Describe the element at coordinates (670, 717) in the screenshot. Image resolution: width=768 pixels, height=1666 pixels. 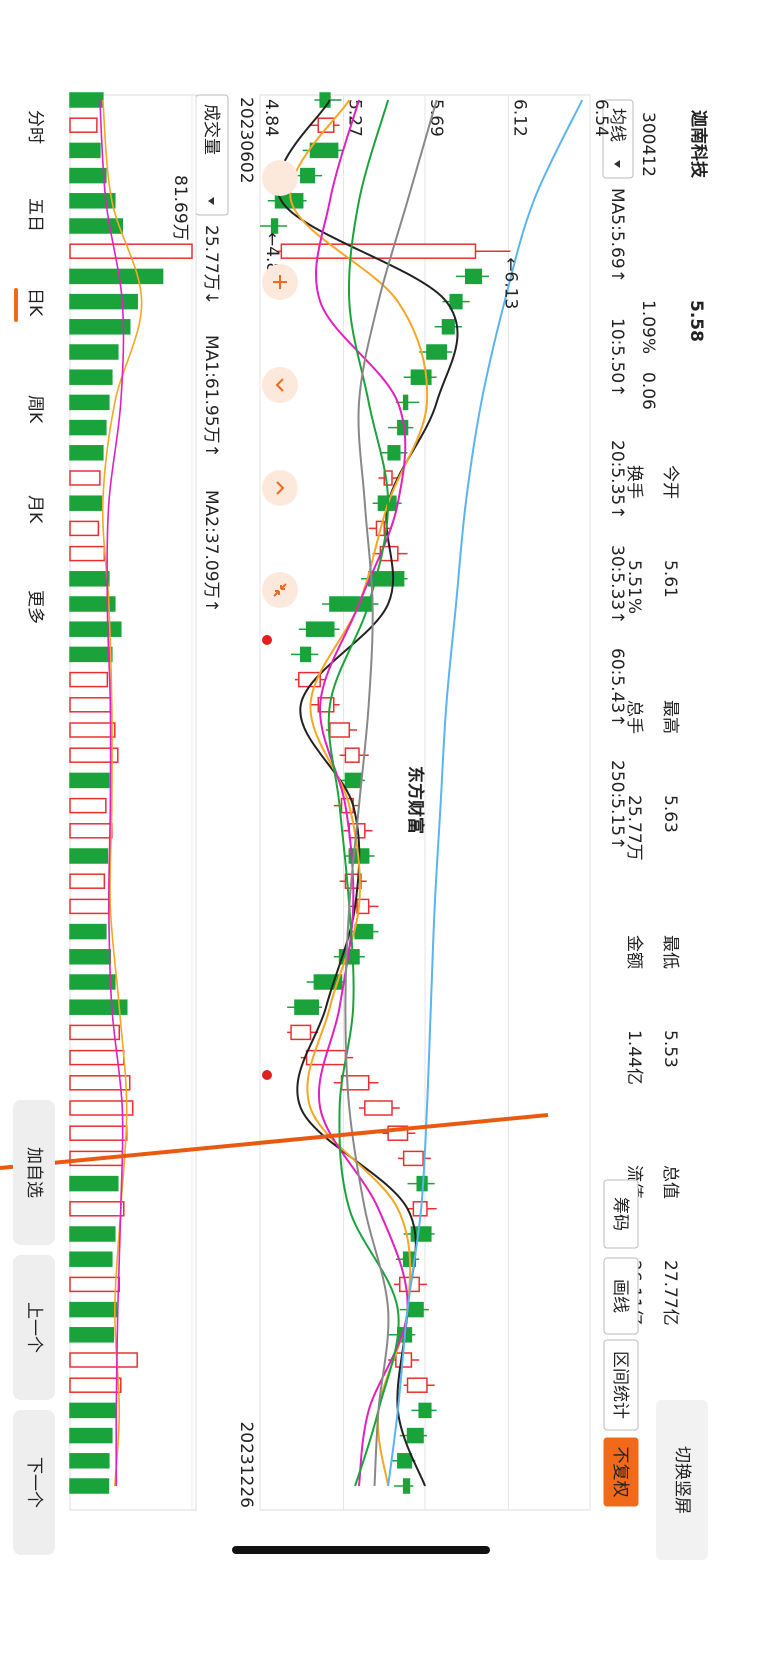
I see `stat-label: 最高` at that location.